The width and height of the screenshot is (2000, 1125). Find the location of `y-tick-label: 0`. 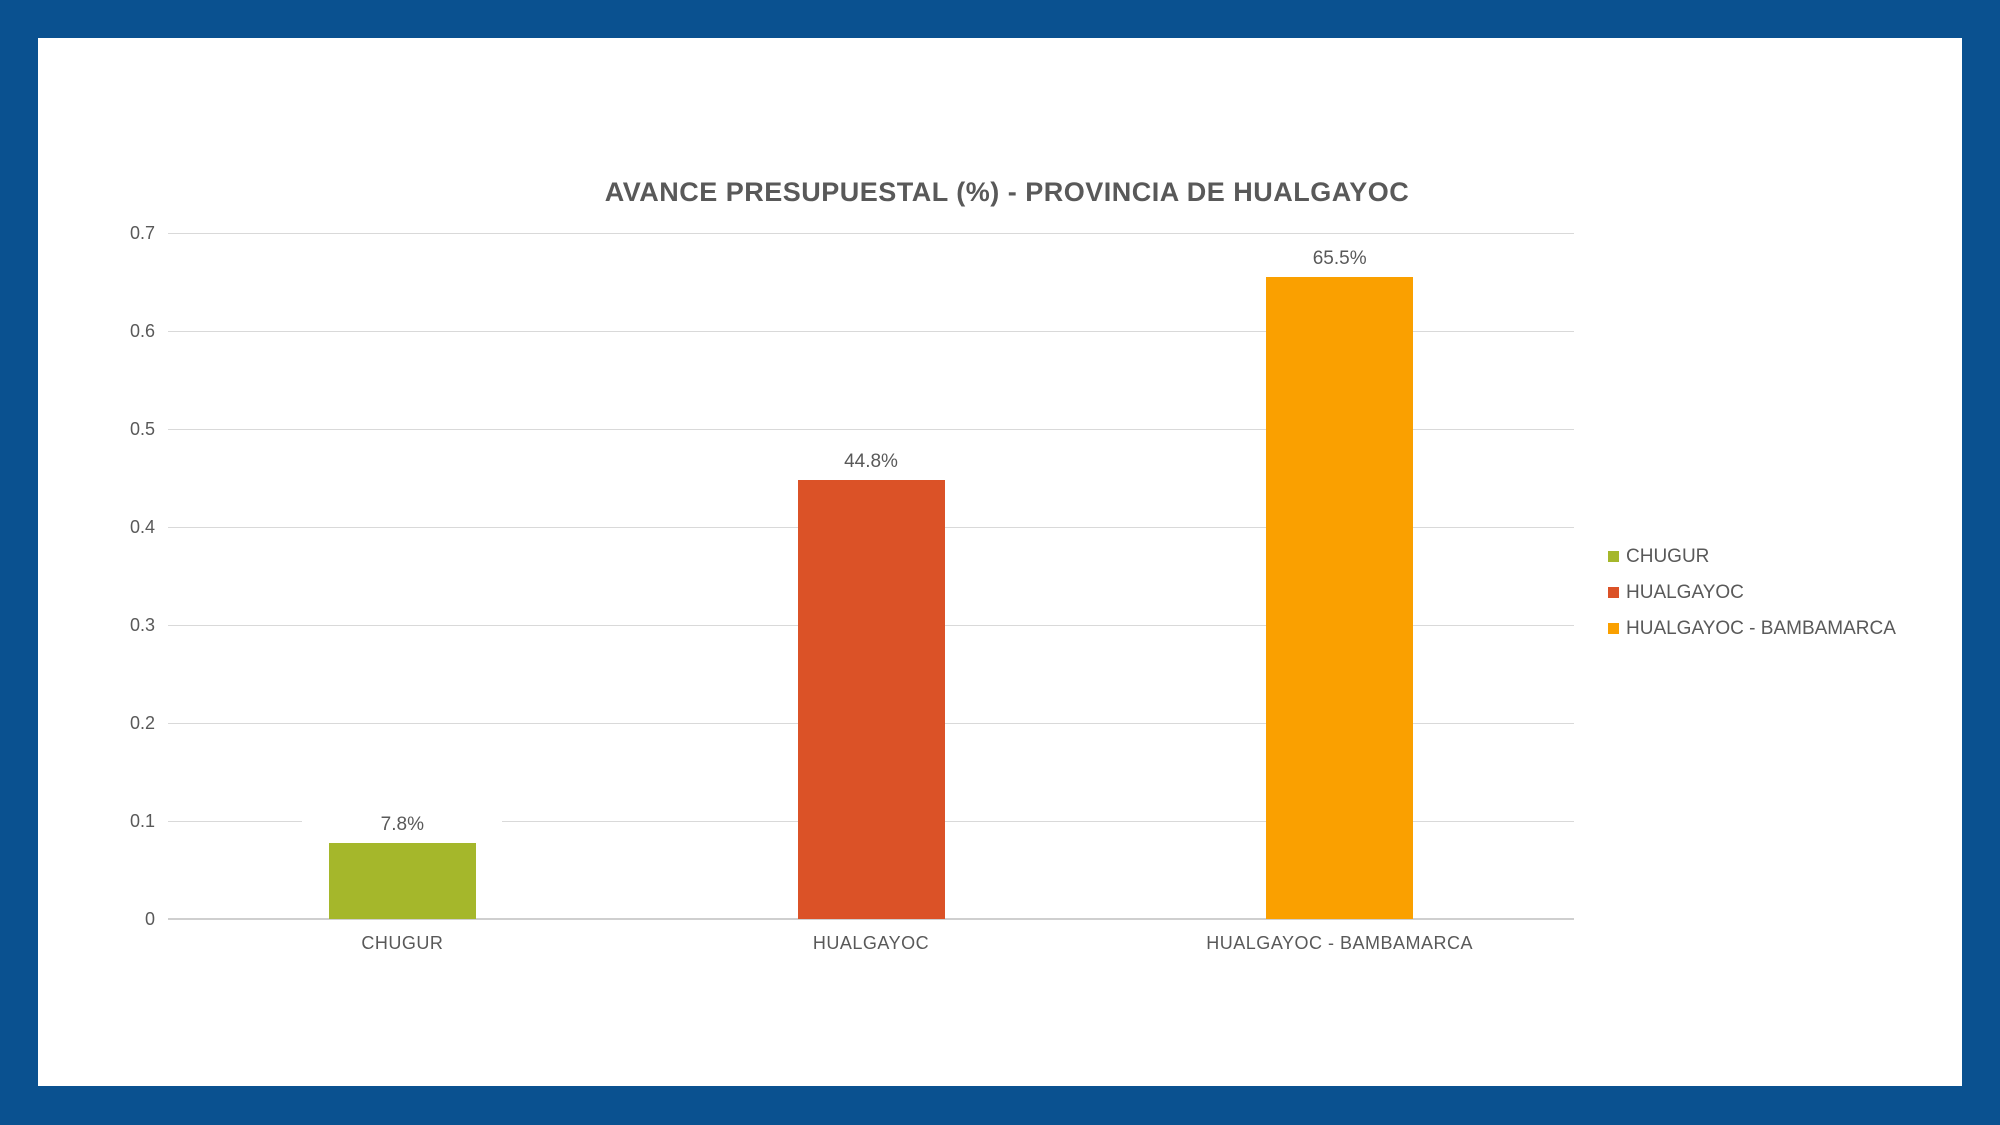

y-tick-label: 0 is located at coordinates (149, 919).